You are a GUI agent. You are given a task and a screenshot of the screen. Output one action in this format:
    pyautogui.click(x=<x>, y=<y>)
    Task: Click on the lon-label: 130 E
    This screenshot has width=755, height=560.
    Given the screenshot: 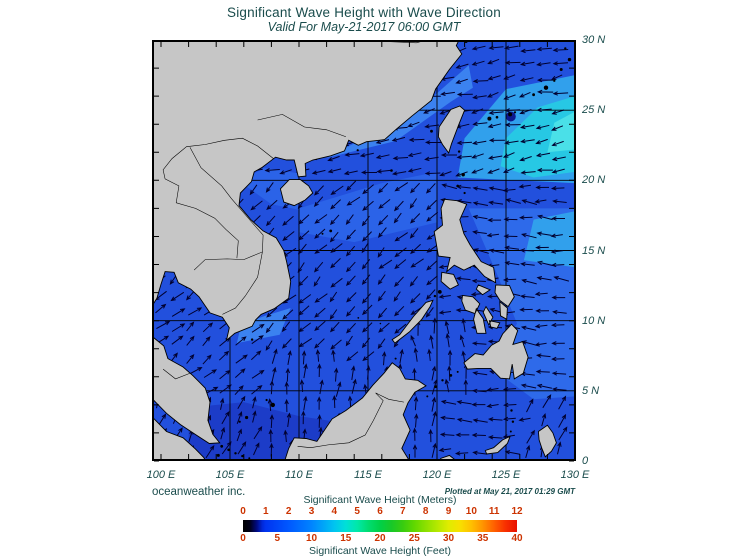 What is the action you would take?
    pyautogui.click(x=575, y=475)
    